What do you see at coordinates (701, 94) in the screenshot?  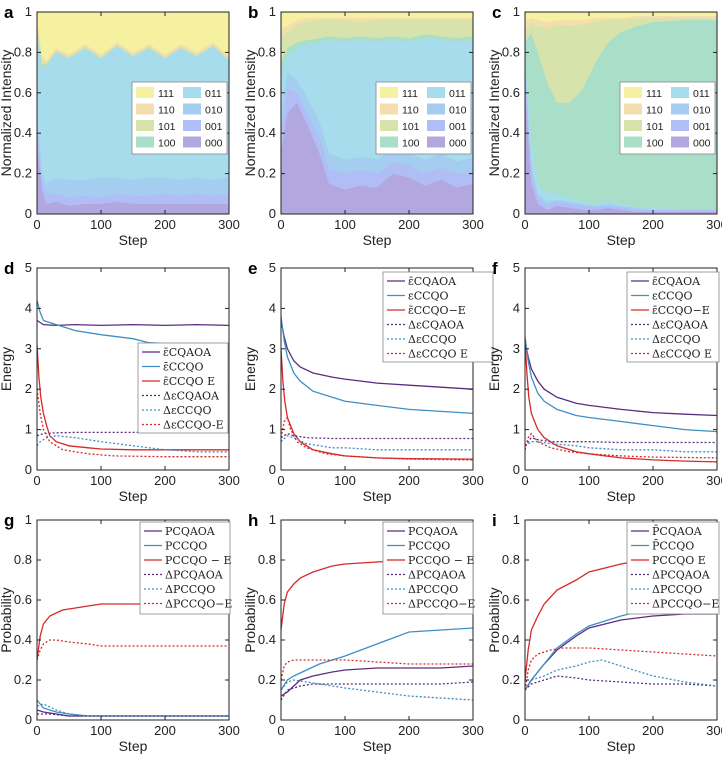 I see `legend-label-011: 011` at bounding box center [701, 94].